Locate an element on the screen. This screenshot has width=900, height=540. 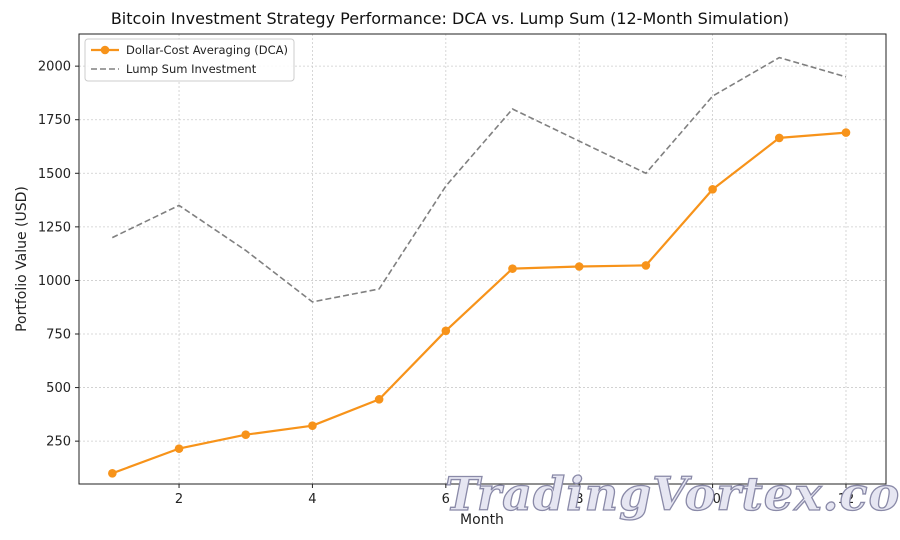
x-tick-label: 2 is located at coordinates (179, 499).